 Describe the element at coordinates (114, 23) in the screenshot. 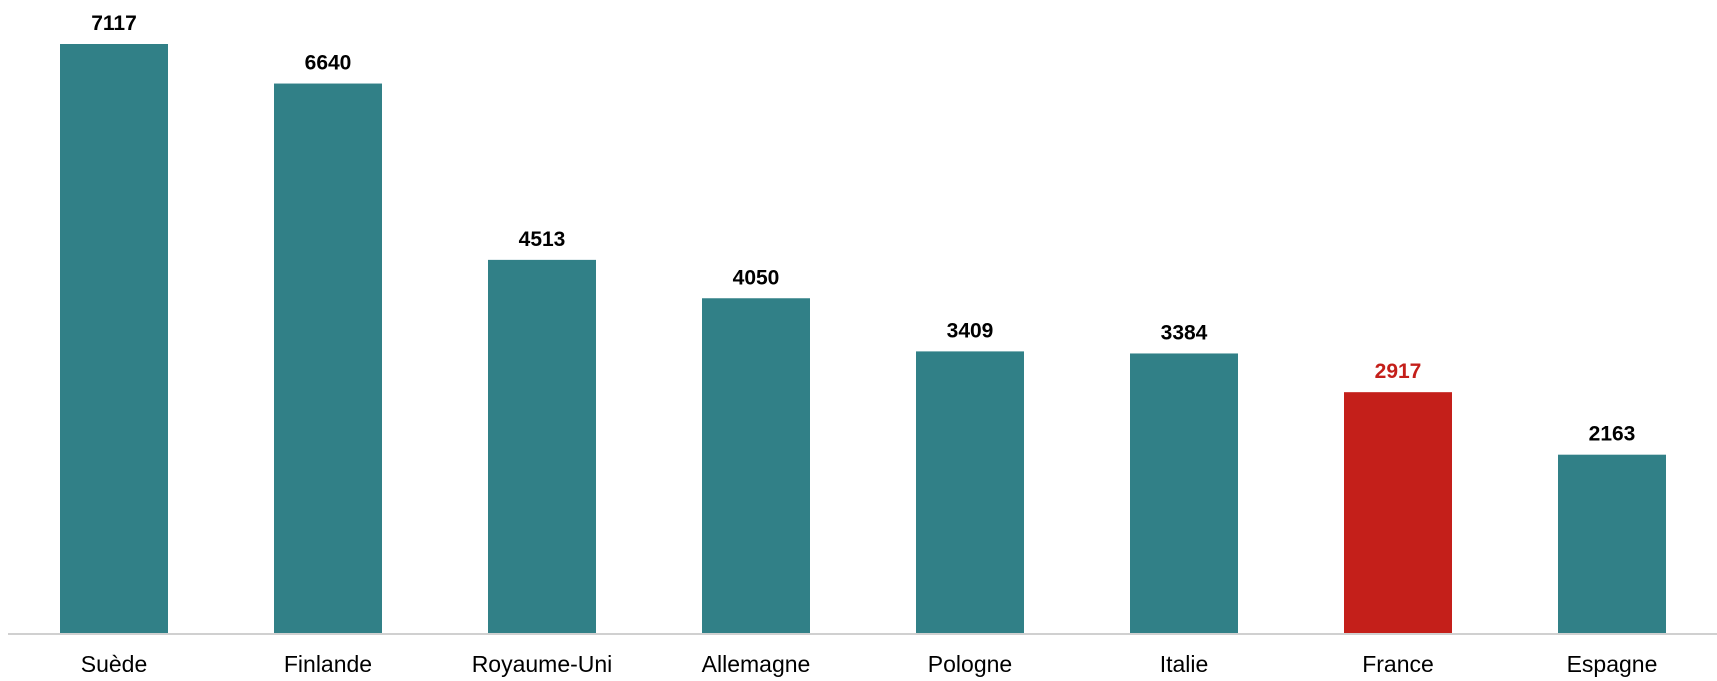

I see `value-label-suede: 7117` at that location.